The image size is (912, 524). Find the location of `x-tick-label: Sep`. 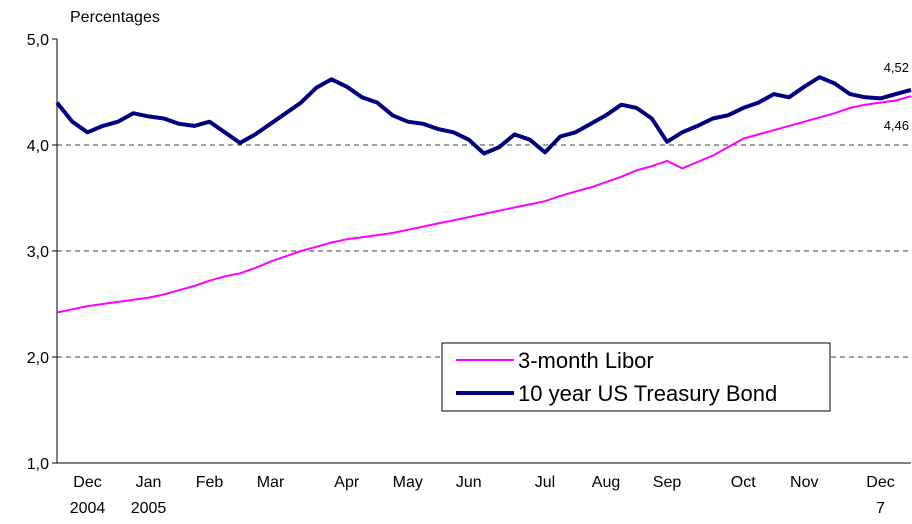

x-tick-label: Sep is located at coordinates (667, 482).